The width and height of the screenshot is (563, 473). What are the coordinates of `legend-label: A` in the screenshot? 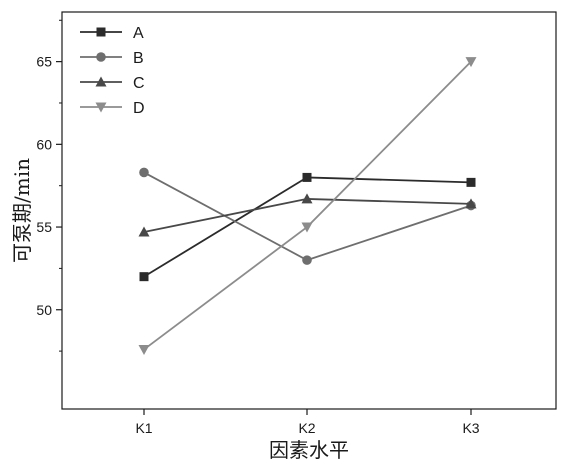 It's located at (138, 33).